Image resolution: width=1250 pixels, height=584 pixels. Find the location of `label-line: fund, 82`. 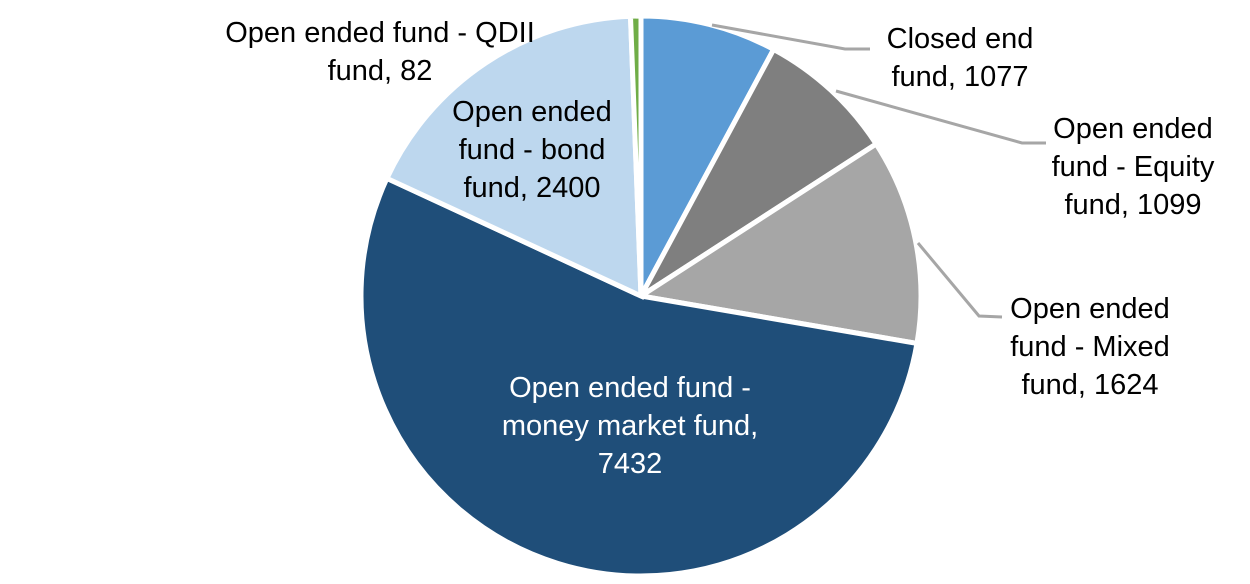

label-line: fund, 82 is located at coordinates (380, 71).